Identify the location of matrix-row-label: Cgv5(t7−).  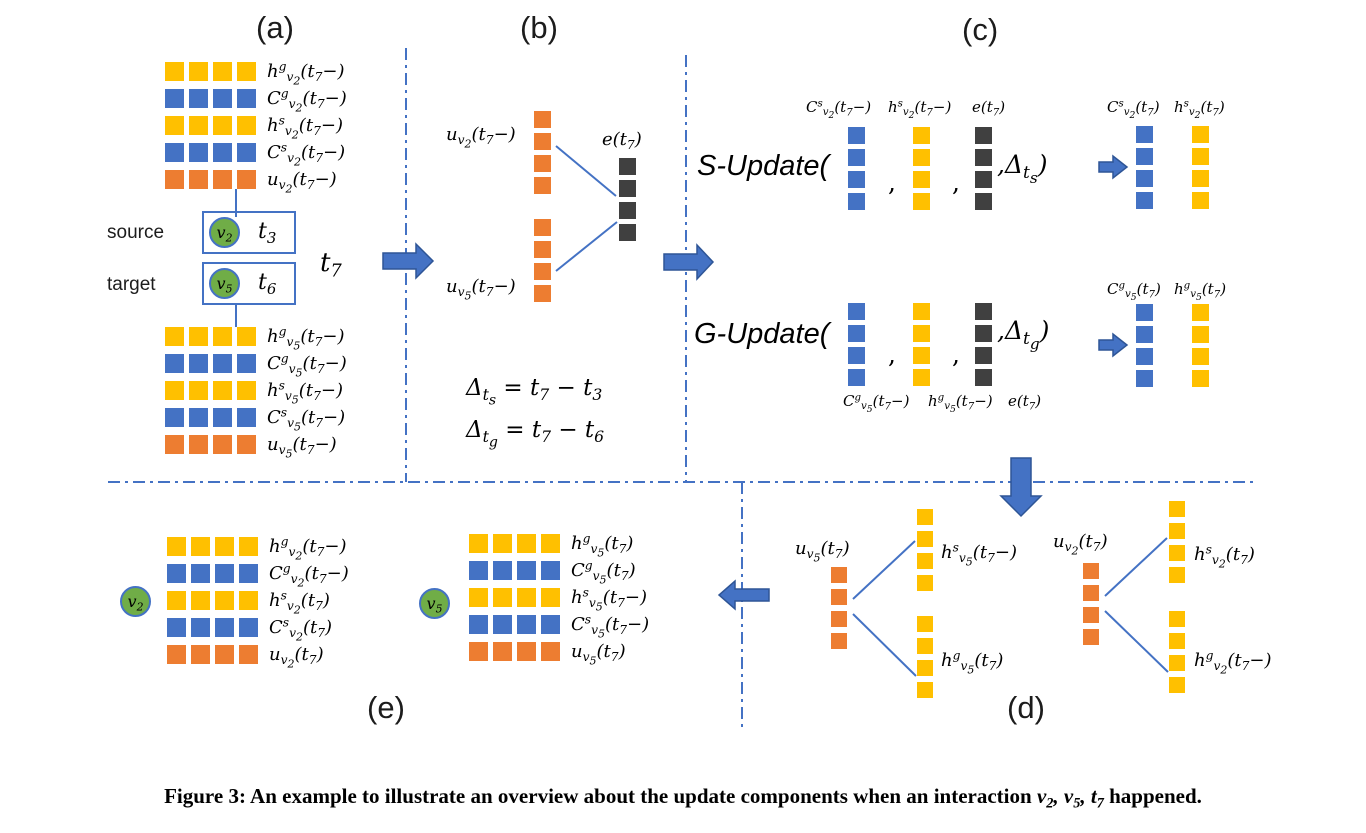
(307, 365).